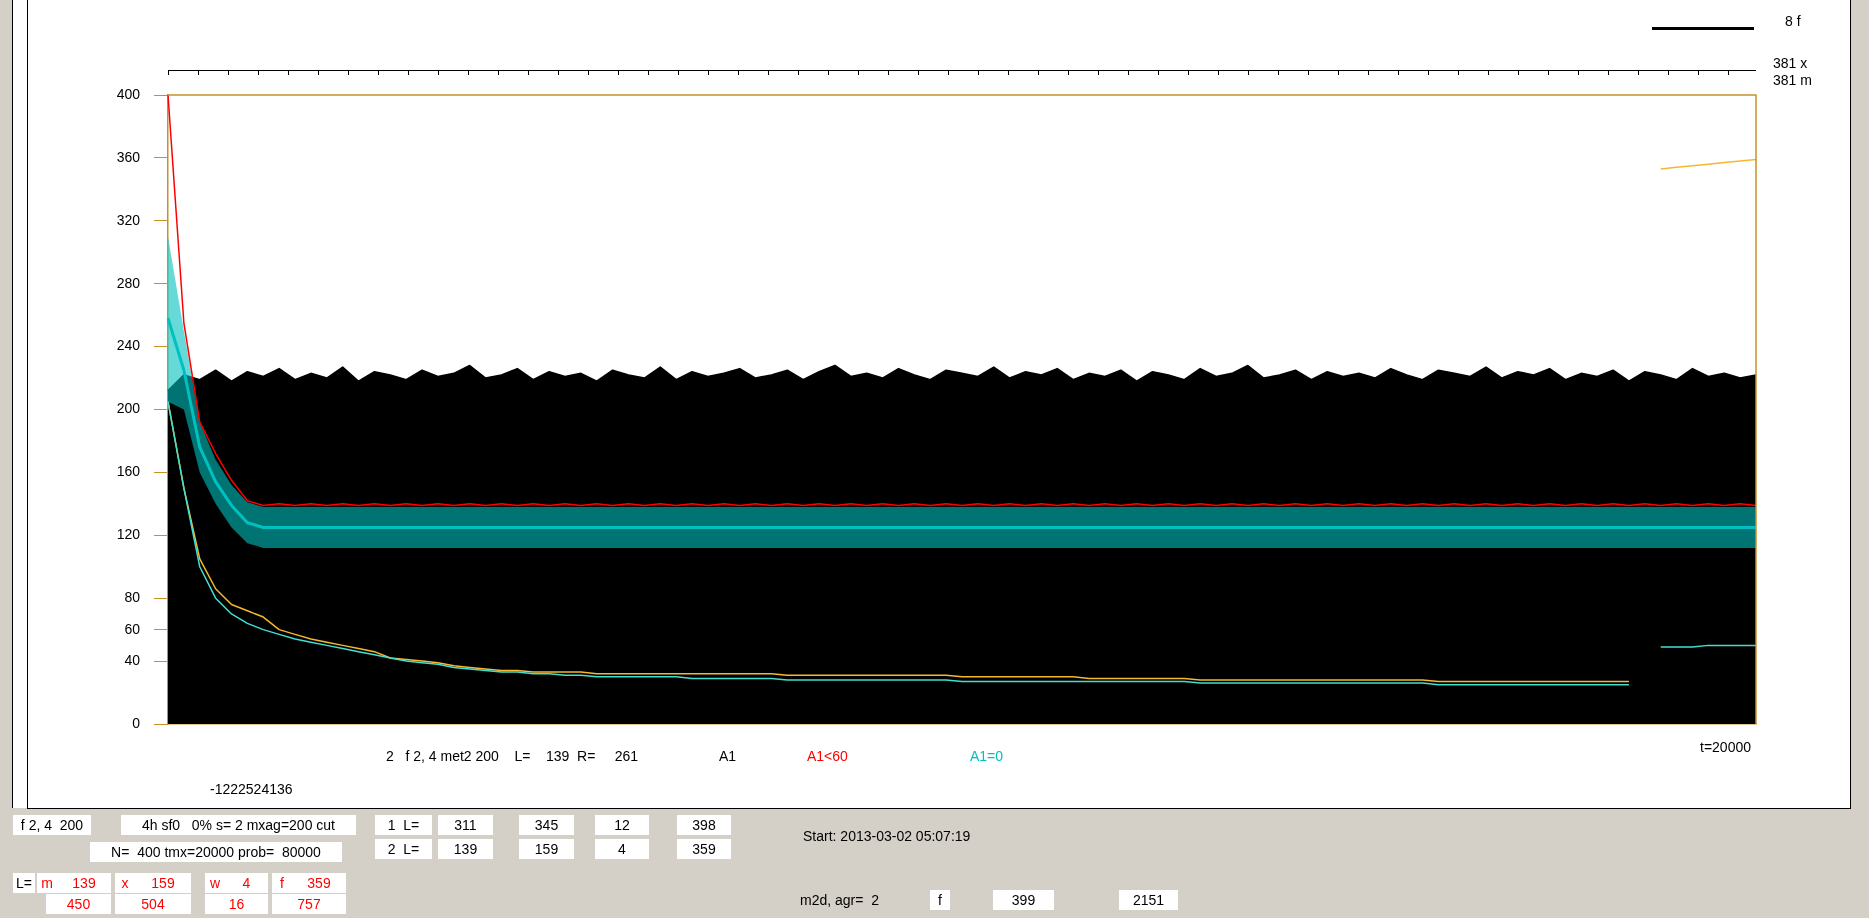 This screenshot has height=918, width=1869. I want to click on y-tick-label: 160, so click(128, 471).